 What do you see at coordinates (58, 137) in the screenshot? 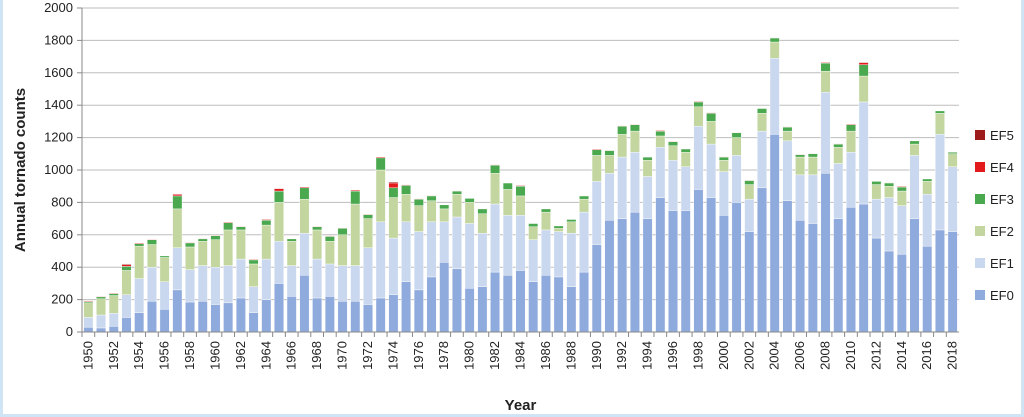
I see `y-tick-label: 1200` at bounding box center [58, 137].